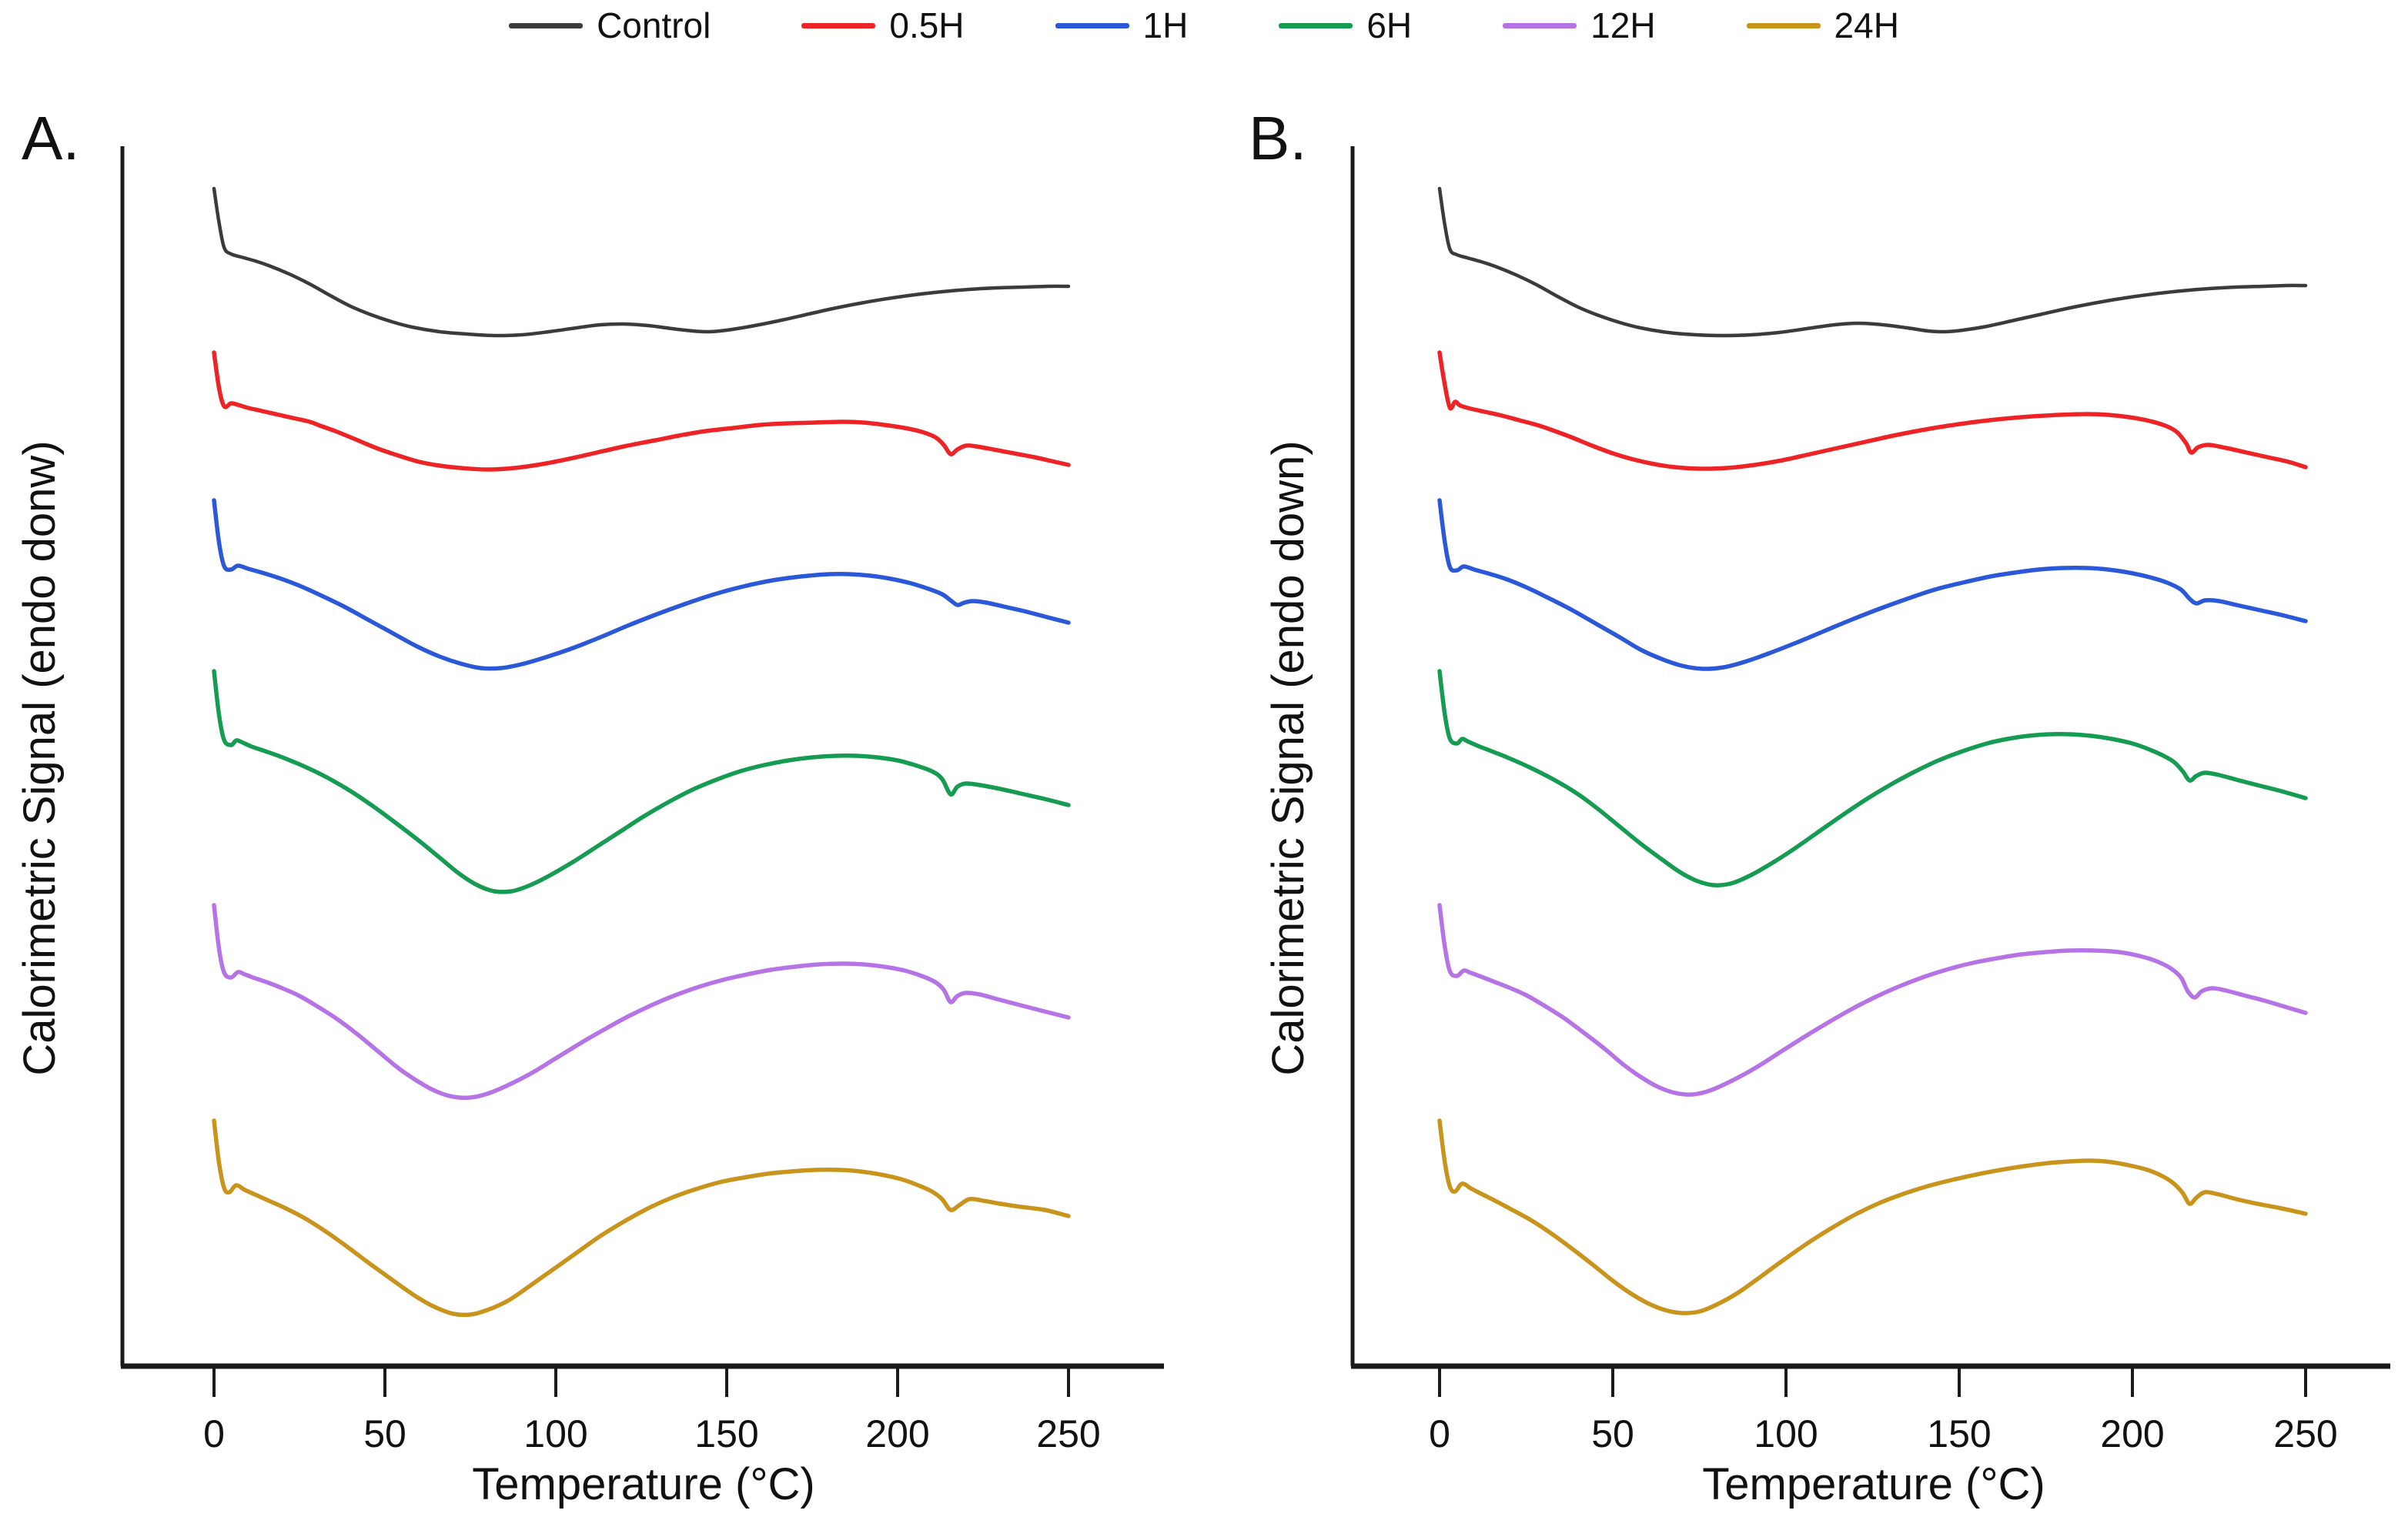 Image resolution: width=2408 pixels, height=1527 pixels. I want to click on control-line-swatch-icon, so click(546, 25).